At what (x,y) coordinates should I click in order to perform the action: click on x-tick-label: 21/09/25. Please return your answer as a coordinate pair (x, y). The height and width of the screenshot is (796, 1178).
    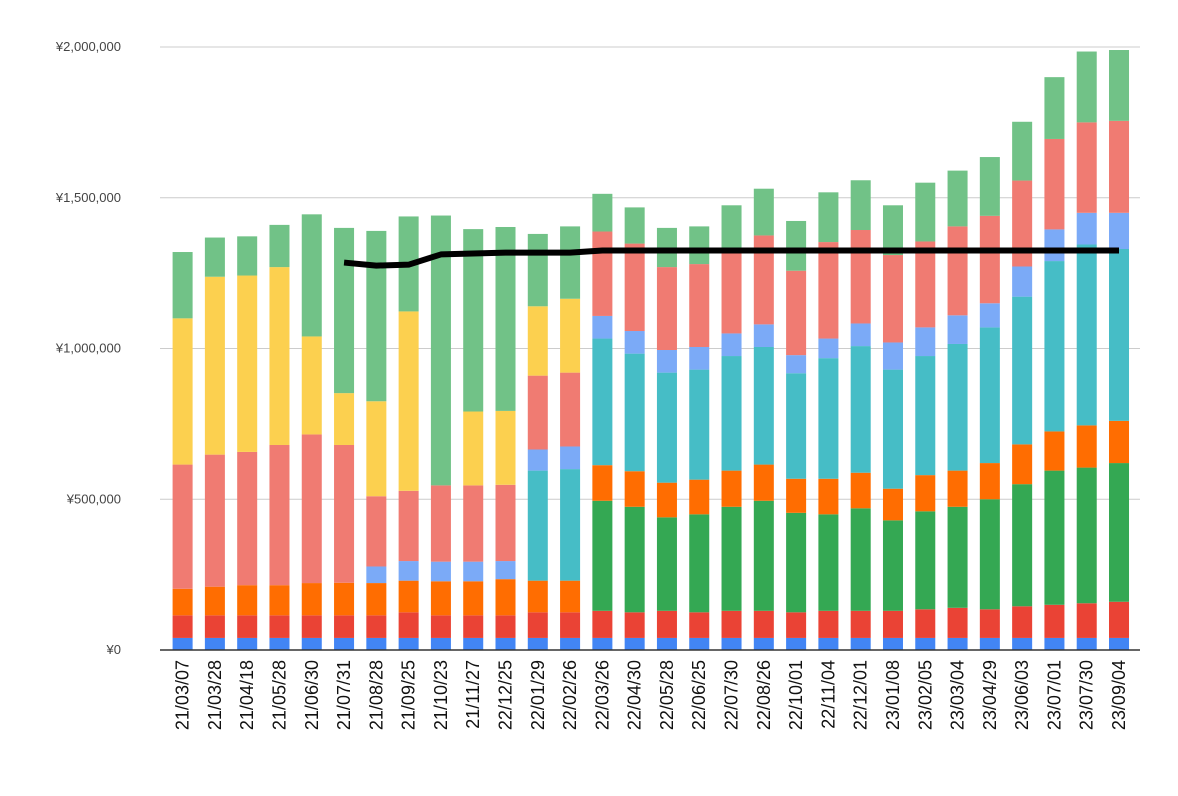
    Looking at the image, I should click on (409, 695).